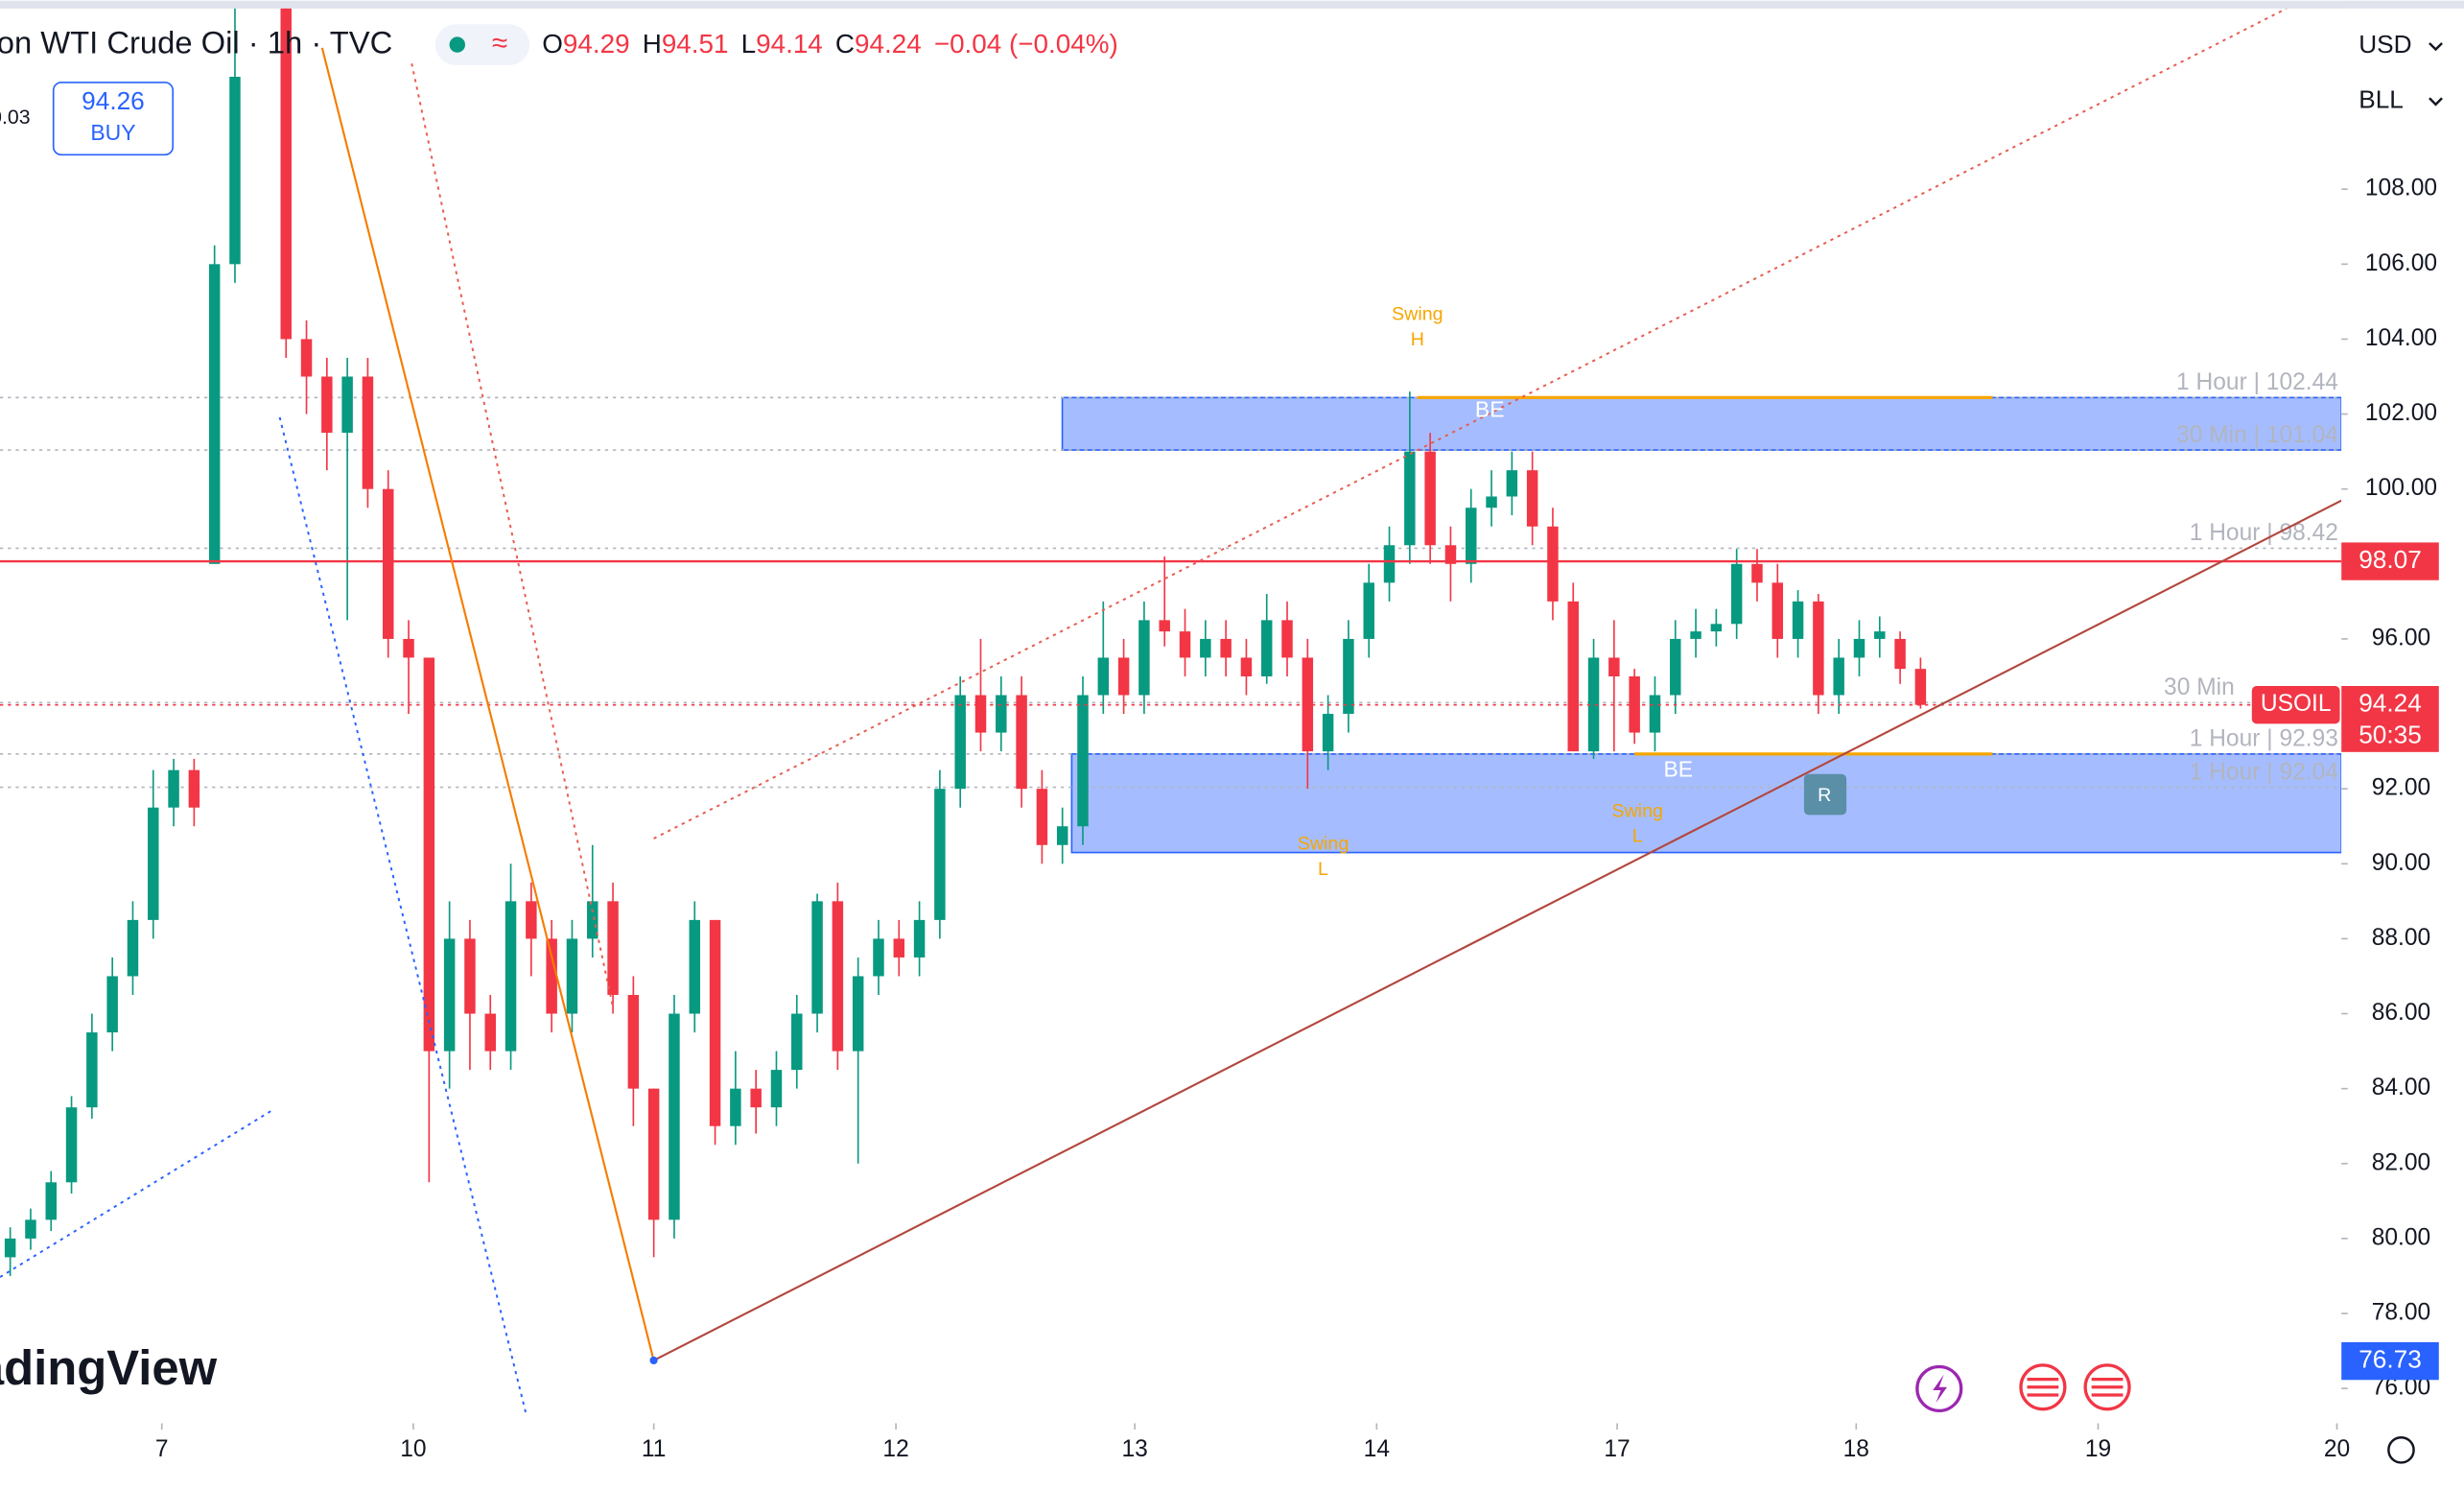 The image size is (2464, 1490). I want to click on annotations: Swing H Swing L Swing L BE BE R, so click(1572, 592).